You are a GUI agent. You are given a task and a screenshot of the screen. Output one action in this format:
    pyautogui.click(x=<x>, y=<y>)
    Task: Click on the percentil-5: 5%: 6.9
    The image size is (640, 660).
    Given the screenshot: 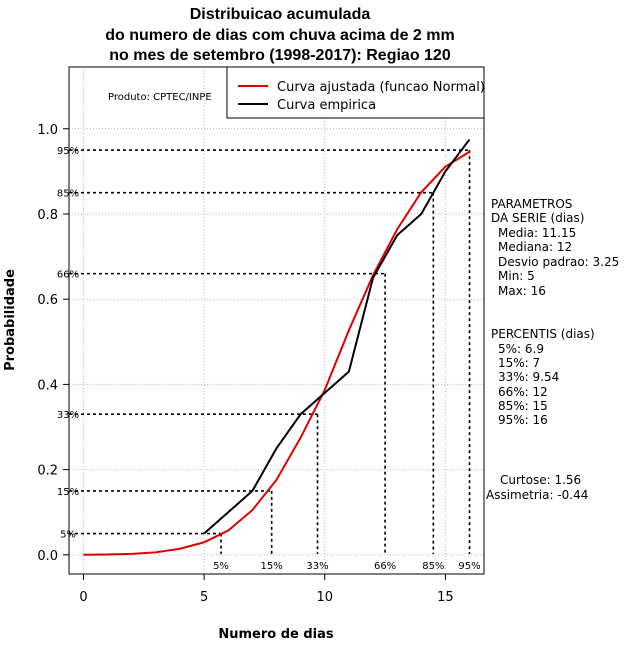 What is the action you would take?
    pyautogui.click(x=521, y=349)
    